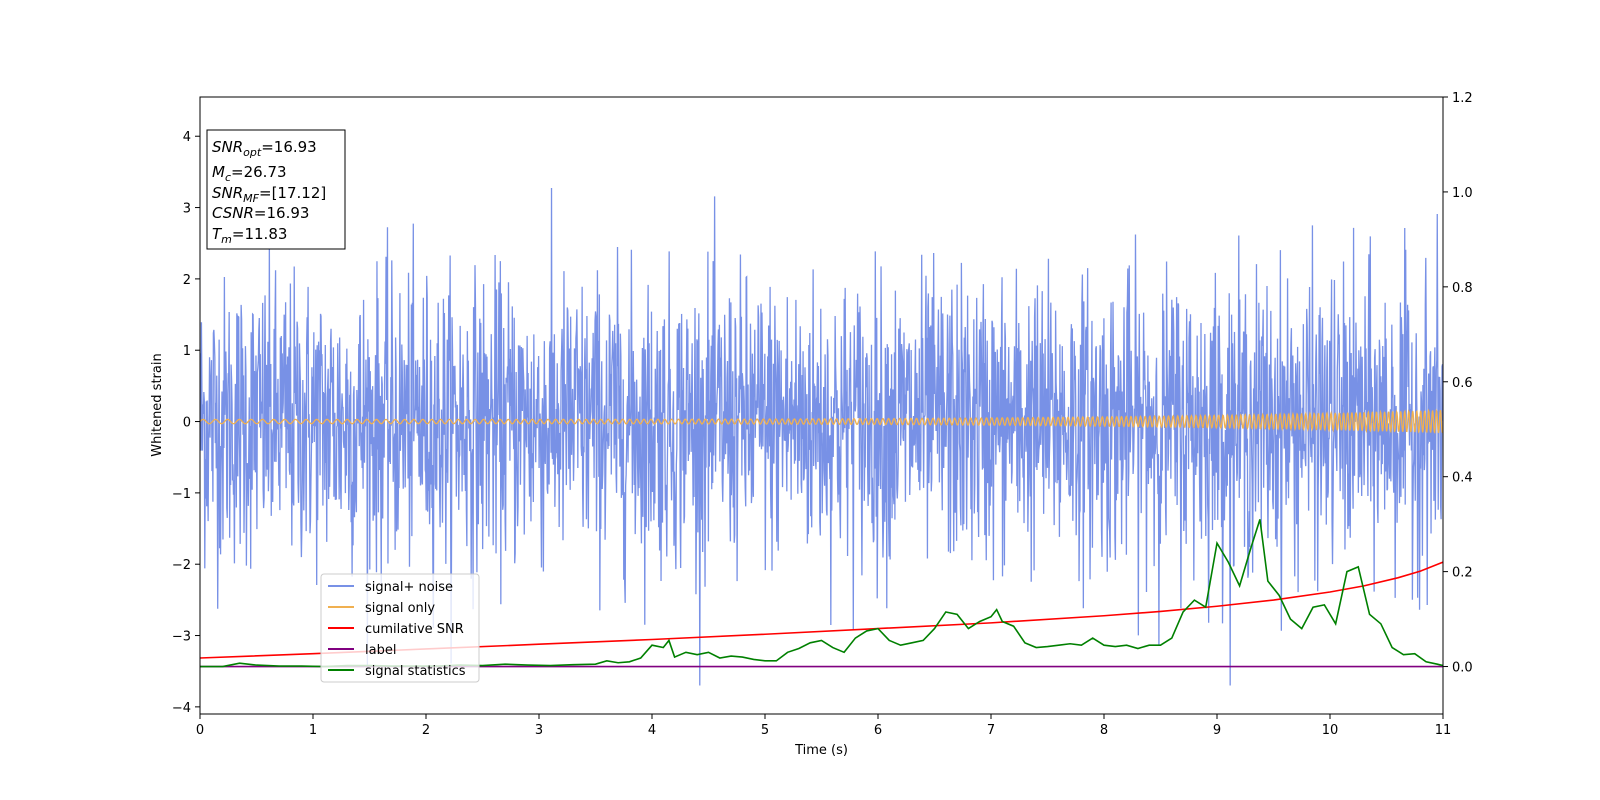 The image size is (1600, 800). I want to click on legend-frame, so click(400, 628).